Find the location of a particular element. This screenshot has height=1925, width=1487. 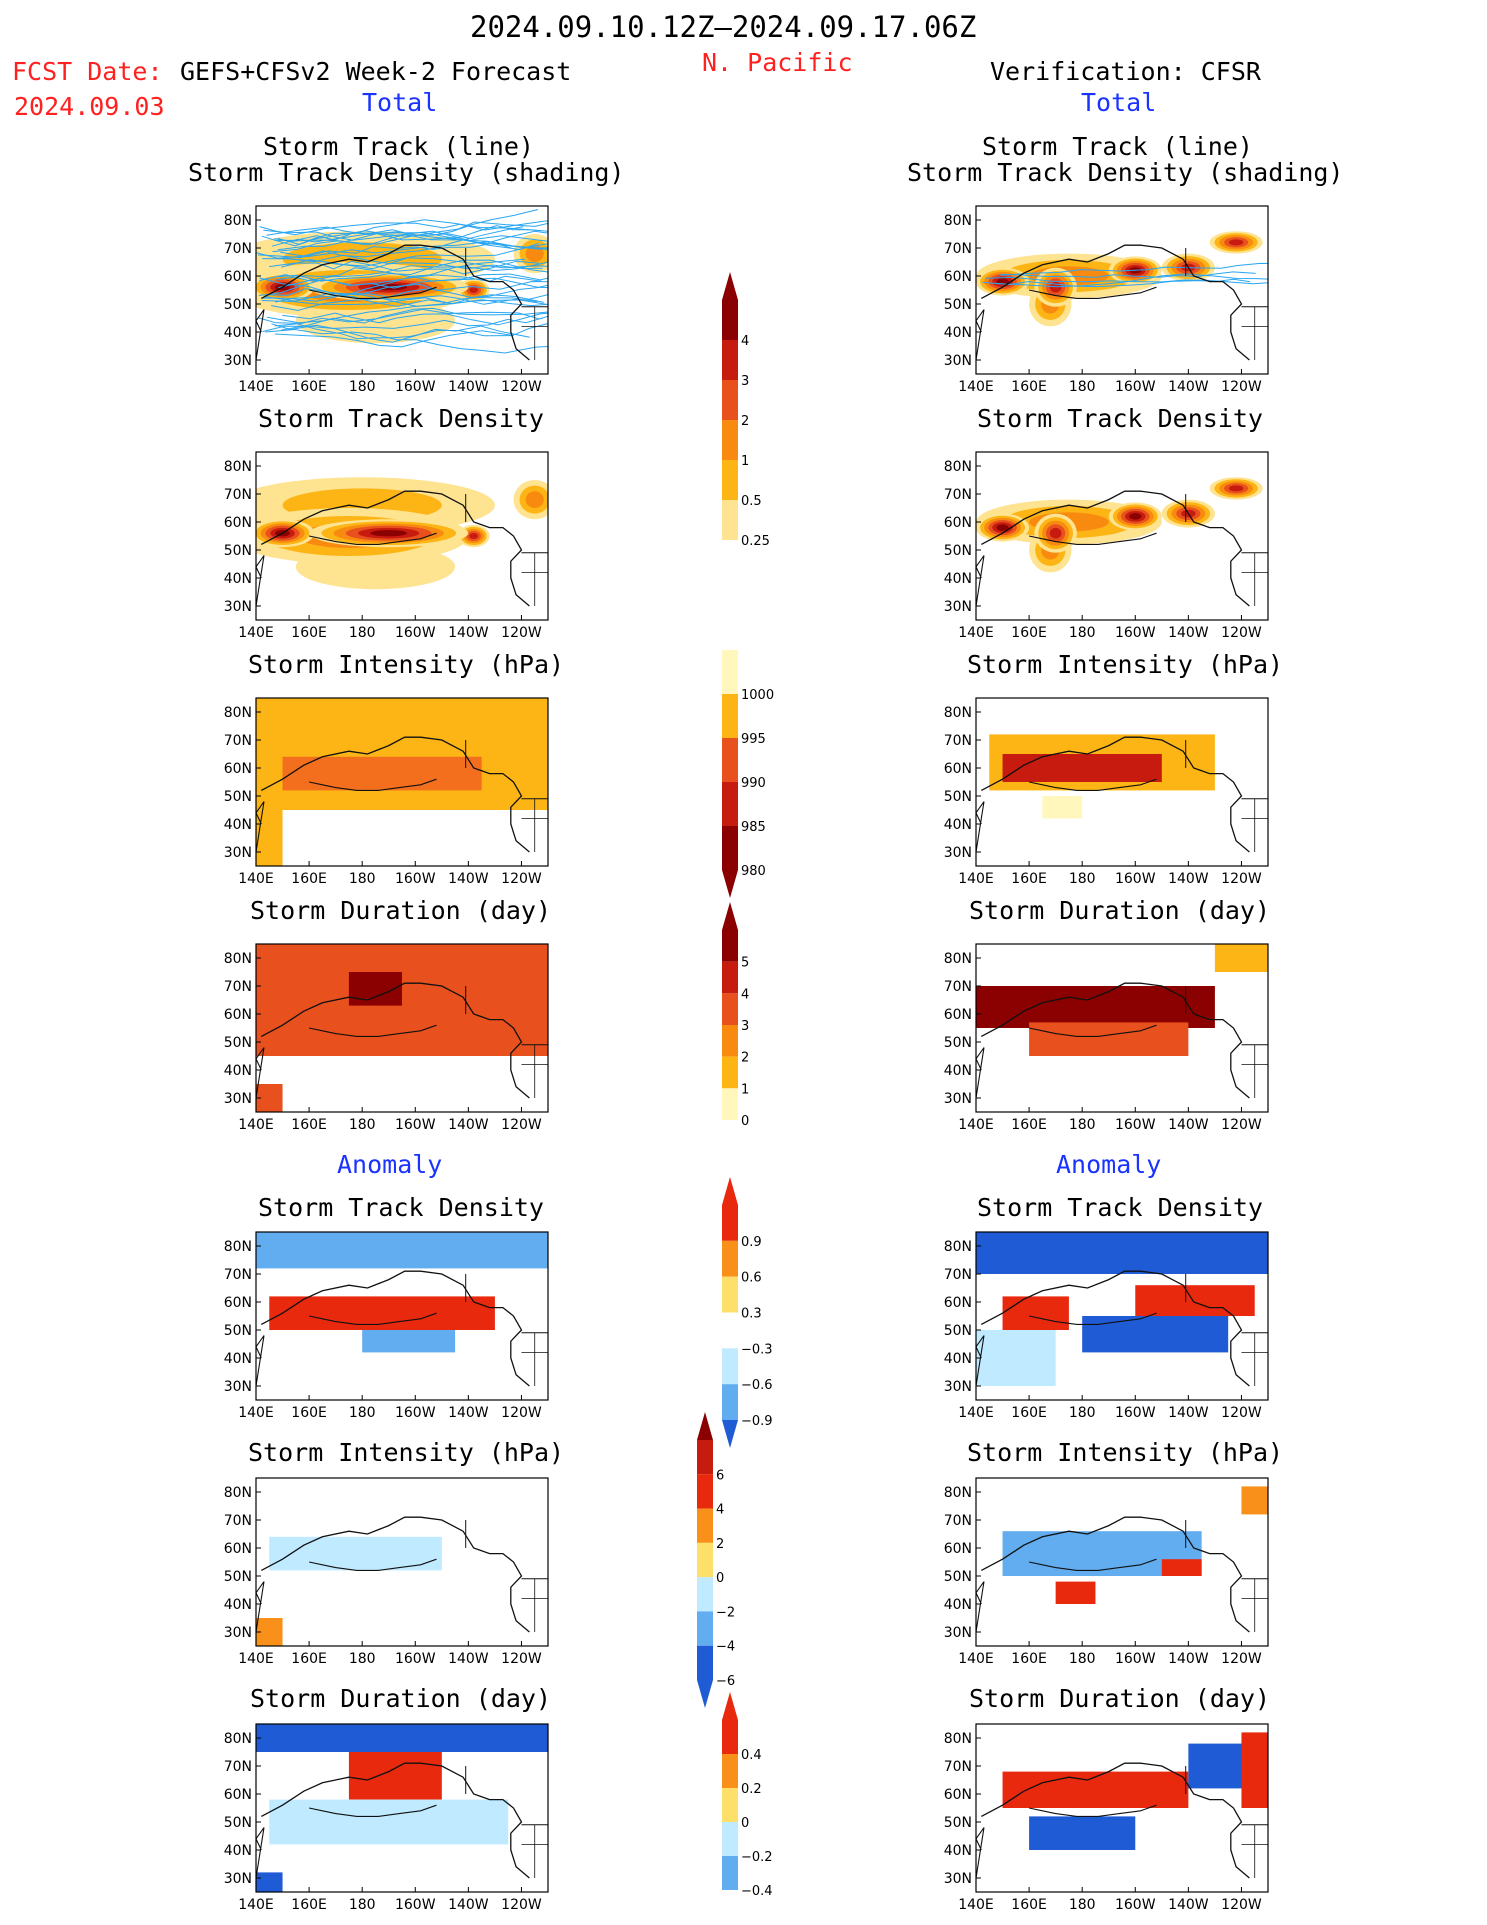

left-anom-intensity-title: Storm Intensity (hPa) is located at coordinates (406, 1452).